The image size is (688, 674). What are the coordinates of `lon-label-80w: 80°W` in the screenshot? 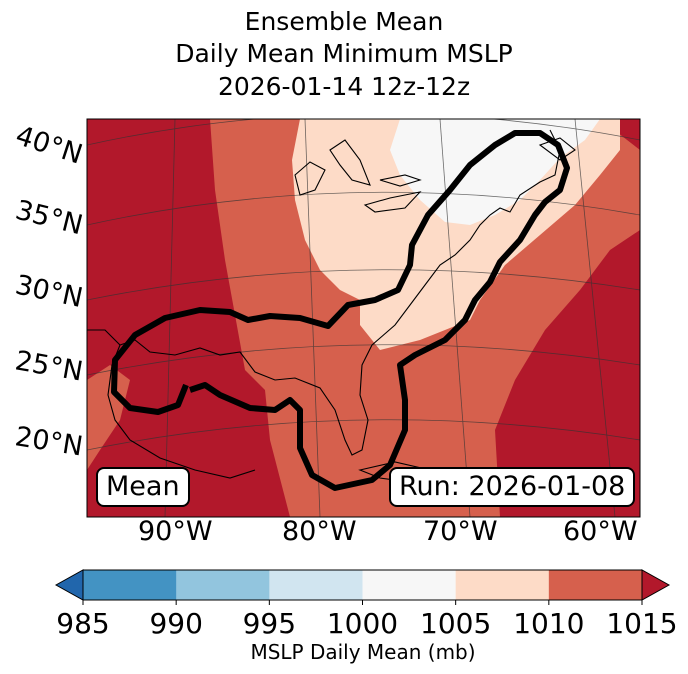 It's located at (319, 531).